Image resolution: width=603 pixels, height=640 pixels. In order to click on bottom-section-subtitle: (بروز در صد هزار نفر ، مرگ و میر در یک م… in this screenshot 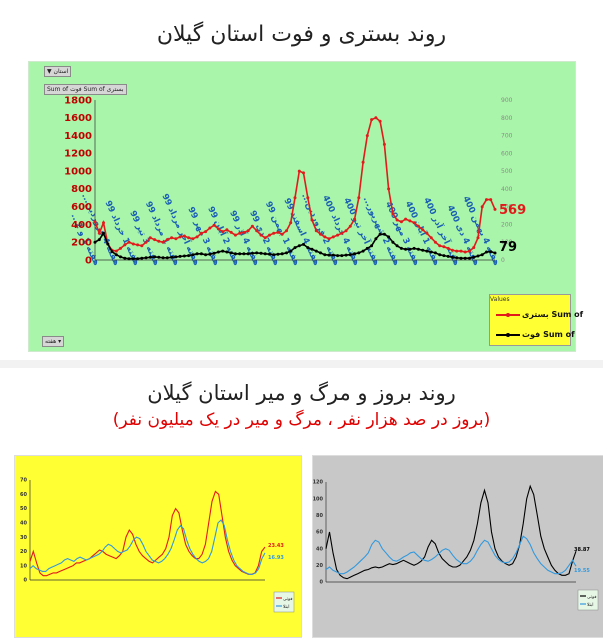, I will do `click(301, 420)`.